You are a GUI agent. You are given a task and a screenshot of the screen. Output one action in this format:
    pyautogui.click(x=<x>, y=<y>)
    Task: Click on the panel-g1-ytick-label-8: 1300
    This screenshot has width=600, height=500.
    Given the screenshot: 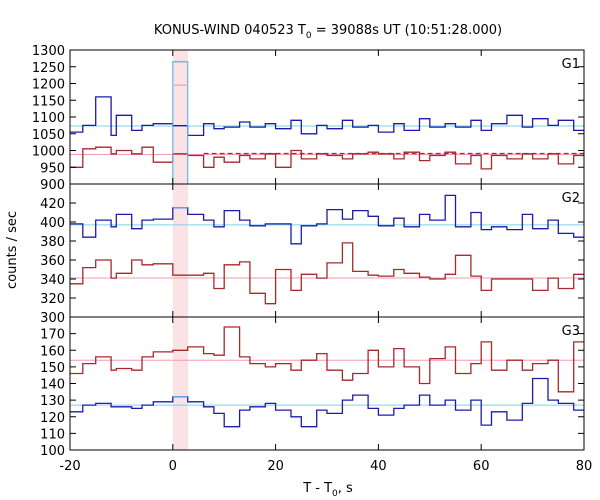 What is the action you would take?
    pyautogui.click(x=48, y=51)
    